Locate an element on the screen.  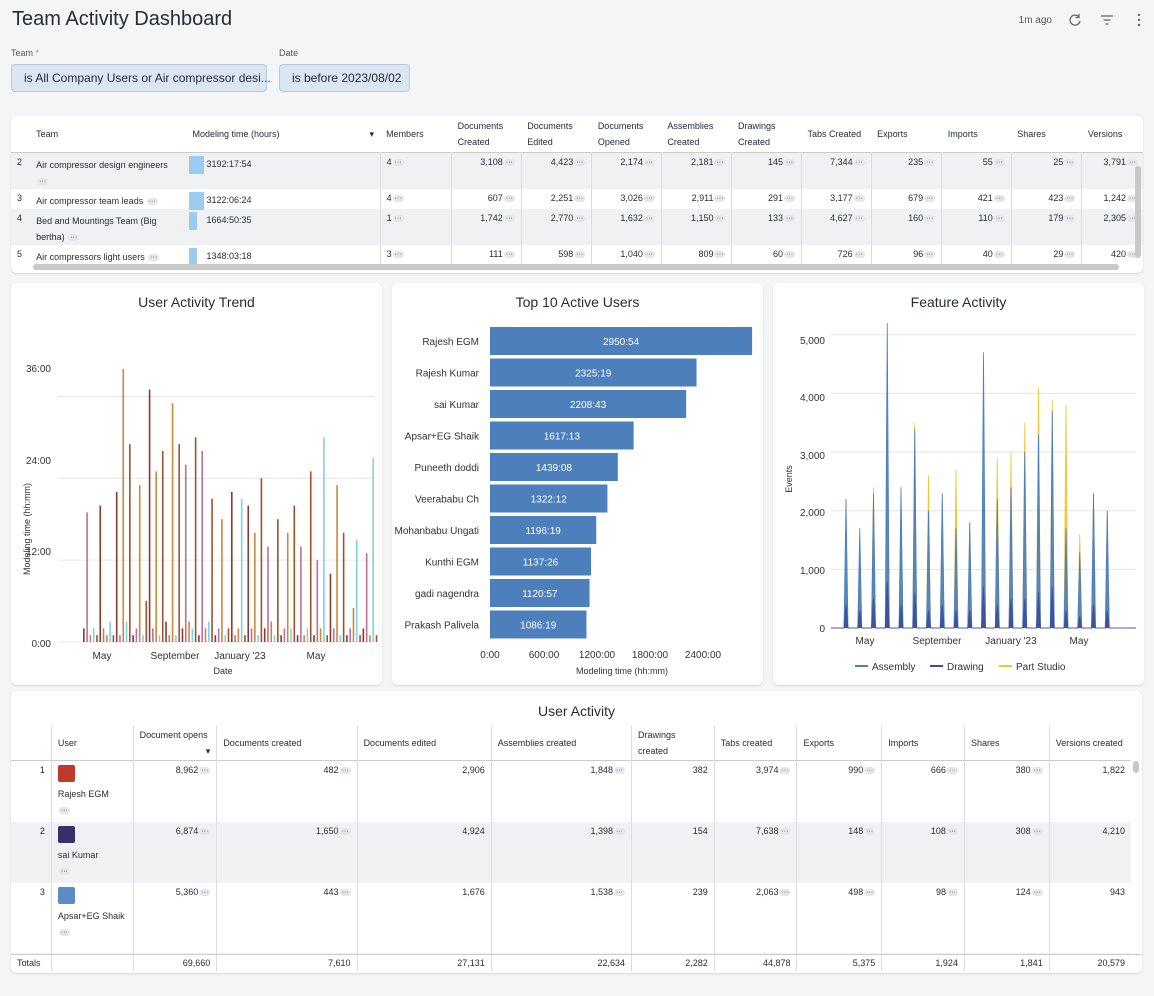
col-assemblies-created: Assemblies Created is located at coordinates (690, 133).